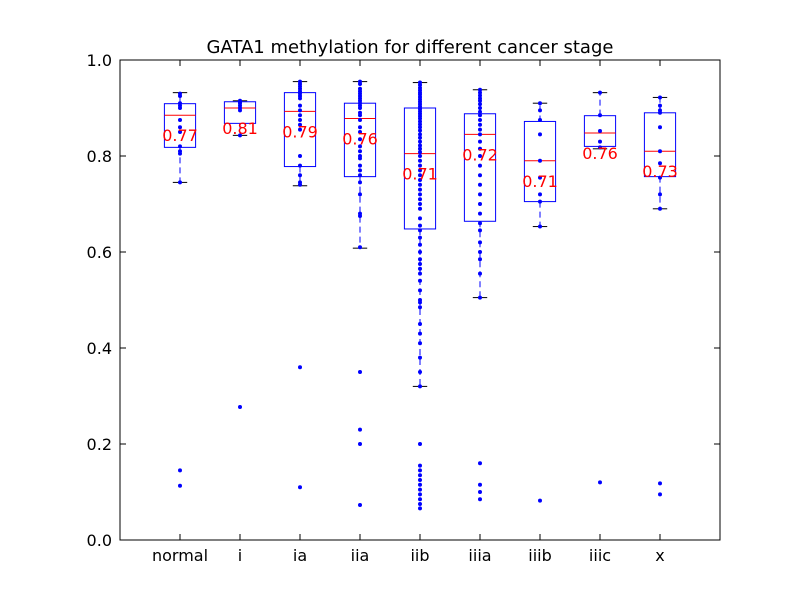  What do you see at coordinates (300, 555) in the screenshot?
I see `x-tick-label: ia` at bounding box center [300, 555].